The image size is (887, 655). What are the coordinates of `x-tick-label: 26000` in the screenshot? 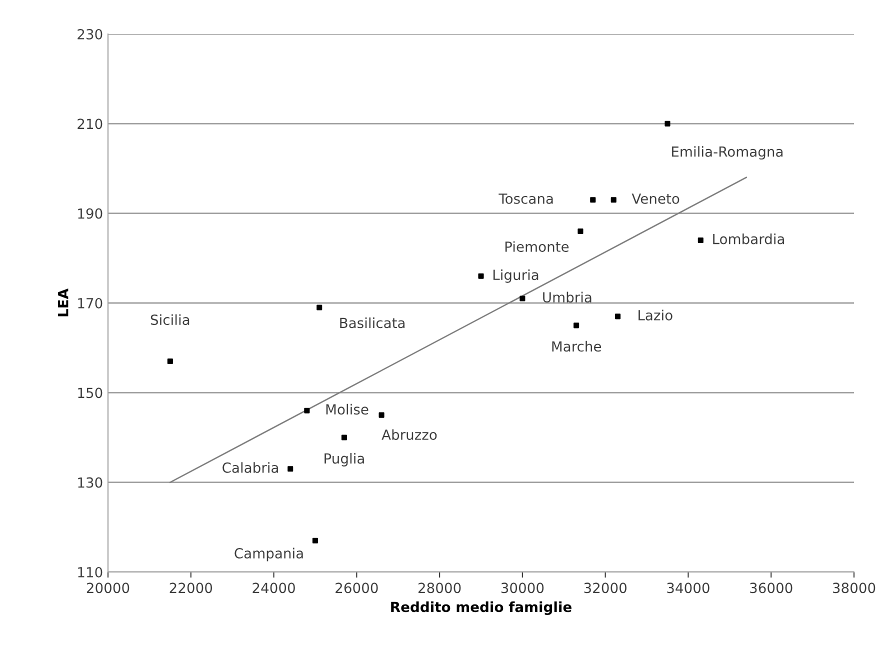 It's located at (357, 588).